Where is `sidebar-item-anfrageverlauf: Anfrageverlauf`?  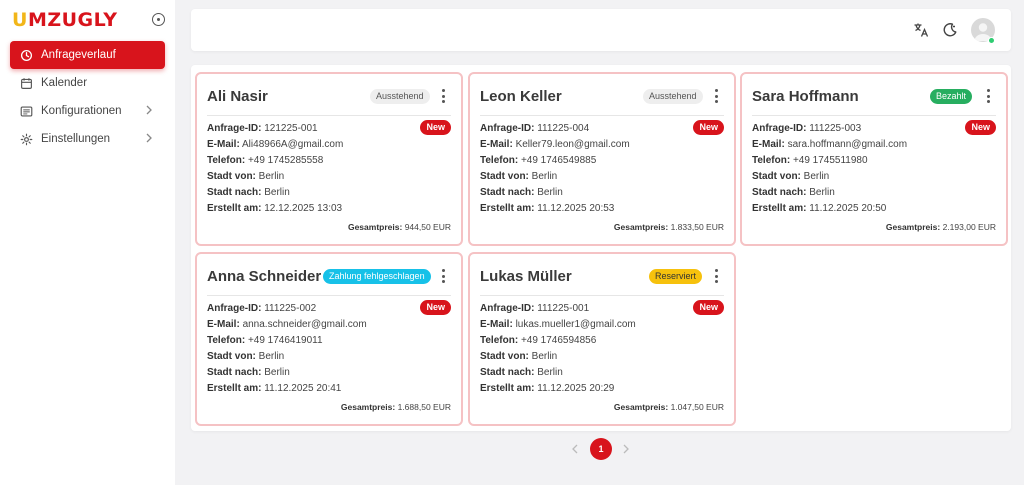
sidebar-item-anfrageverlauf: Anfrageverlauf is located at coordinates (87, 55).